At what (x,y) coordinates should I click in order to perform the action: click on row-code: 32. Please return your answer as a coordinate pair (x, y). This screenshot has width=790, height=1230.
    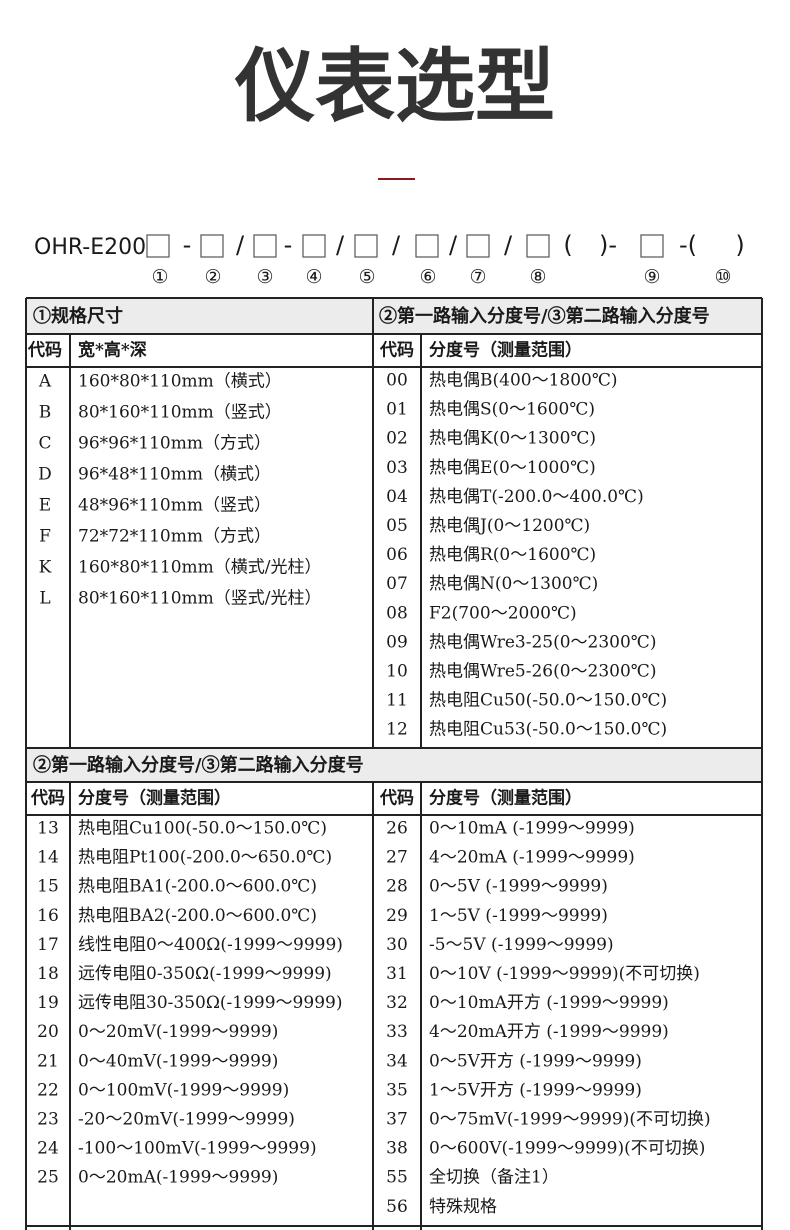
    Looking at the image, I should click on (397, 1003).